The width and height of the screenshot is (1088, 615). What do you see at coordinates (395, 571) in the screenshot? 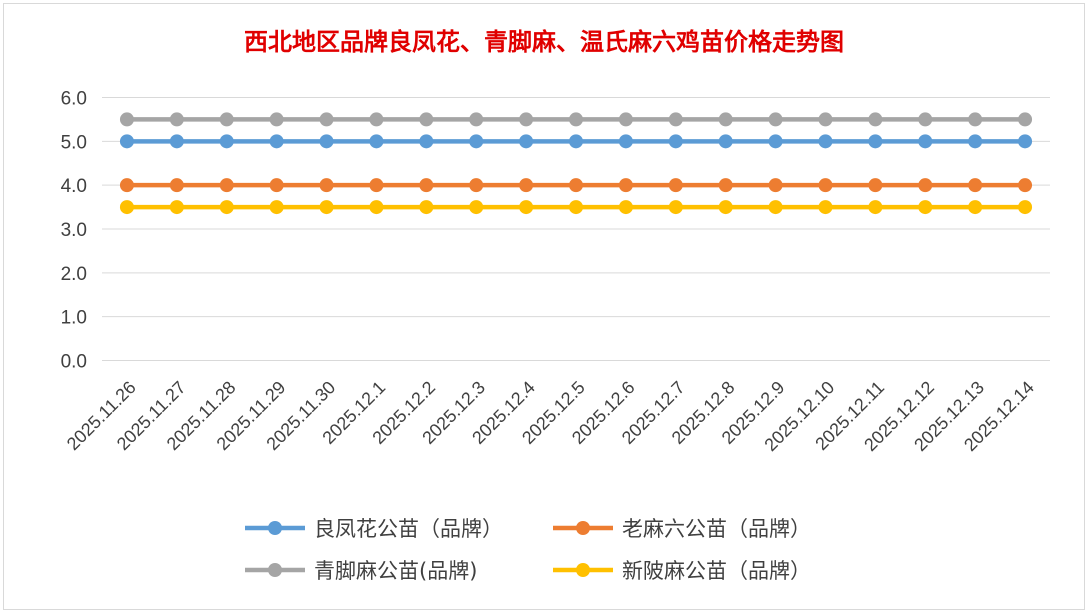
I see `legend-label: 青脚麻公苗(品牌)` at bounding box center [395, 571].